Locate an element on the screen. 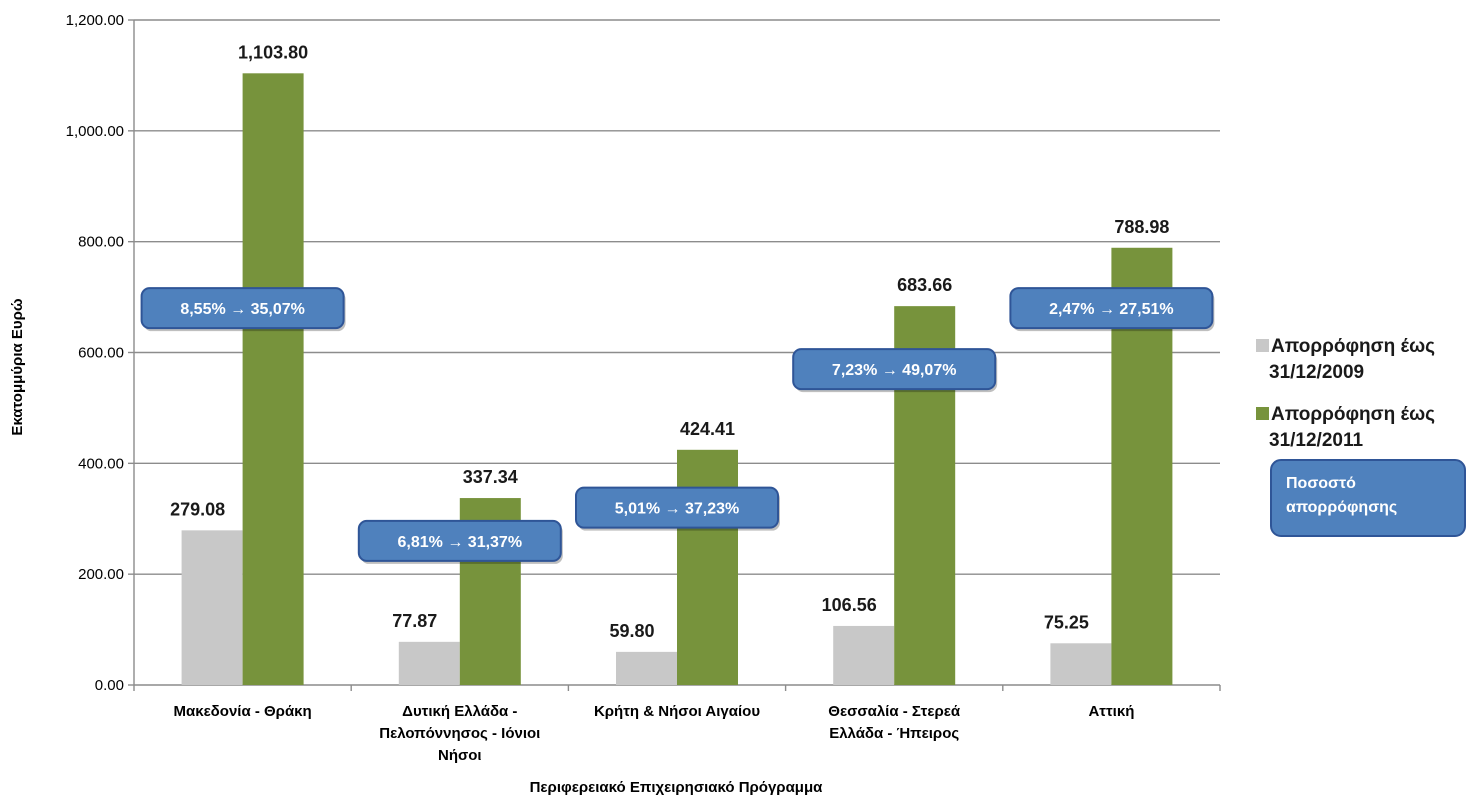 This screenshot has width=1466, height=798. category-label: Κρήτη & Νήσοι Αιγαίου is located at coordinates (677, 711).